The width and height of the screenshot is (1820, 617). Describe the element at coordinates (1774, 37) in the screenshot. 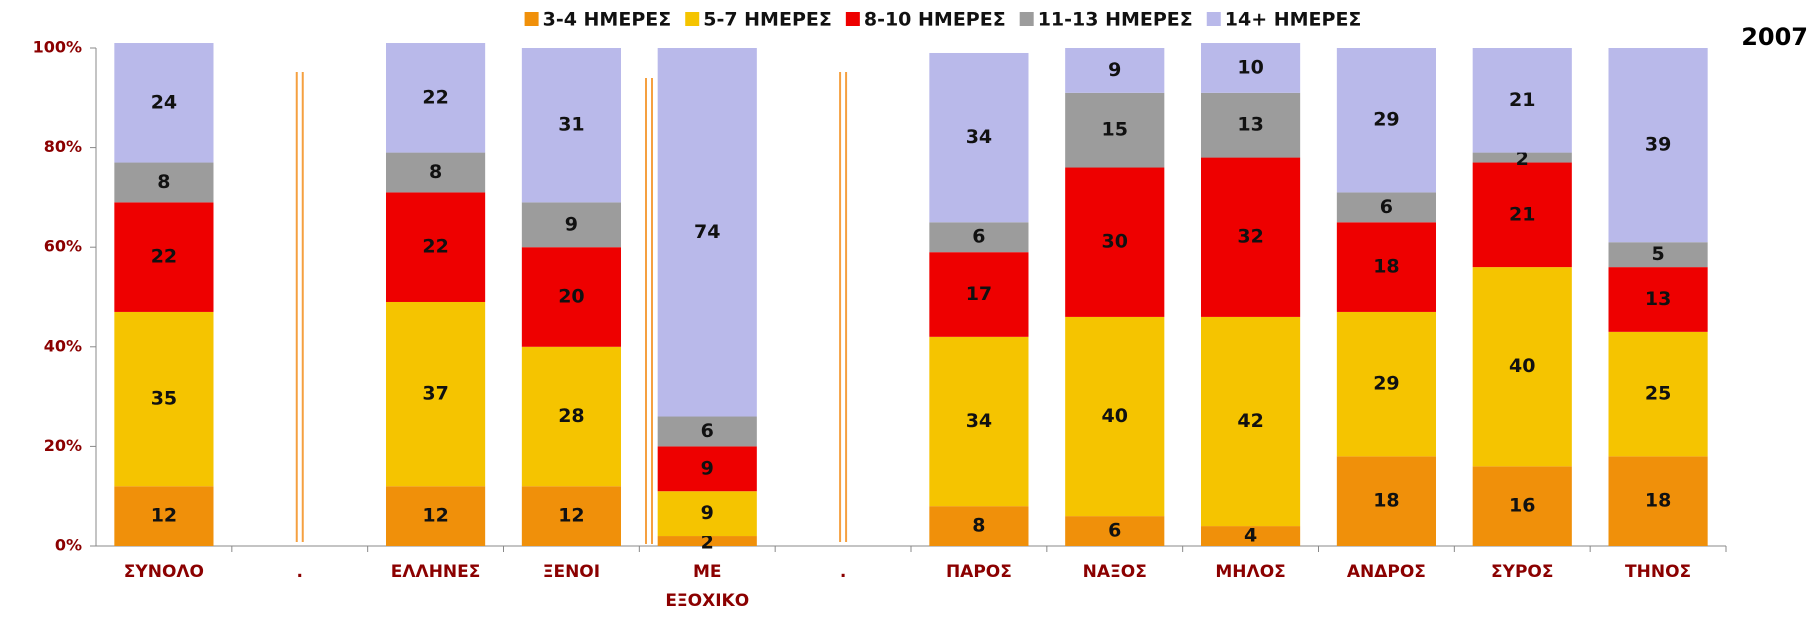

I see `chart-title: 2007` at that location.